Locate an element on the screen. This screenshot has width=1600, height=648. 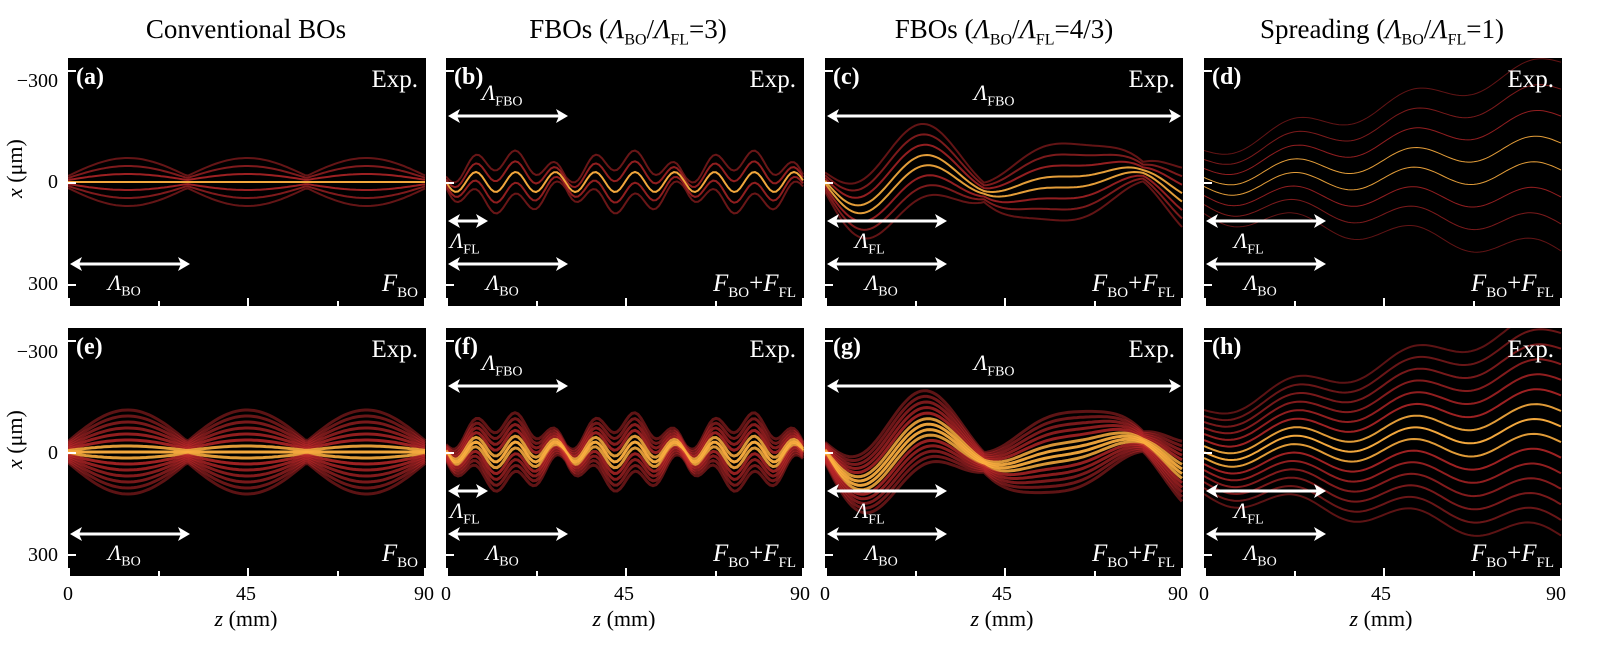
panel-h: (h) Exp. ΛFL ΛBO FBO+FFL is located at coordinates (1383, 452).